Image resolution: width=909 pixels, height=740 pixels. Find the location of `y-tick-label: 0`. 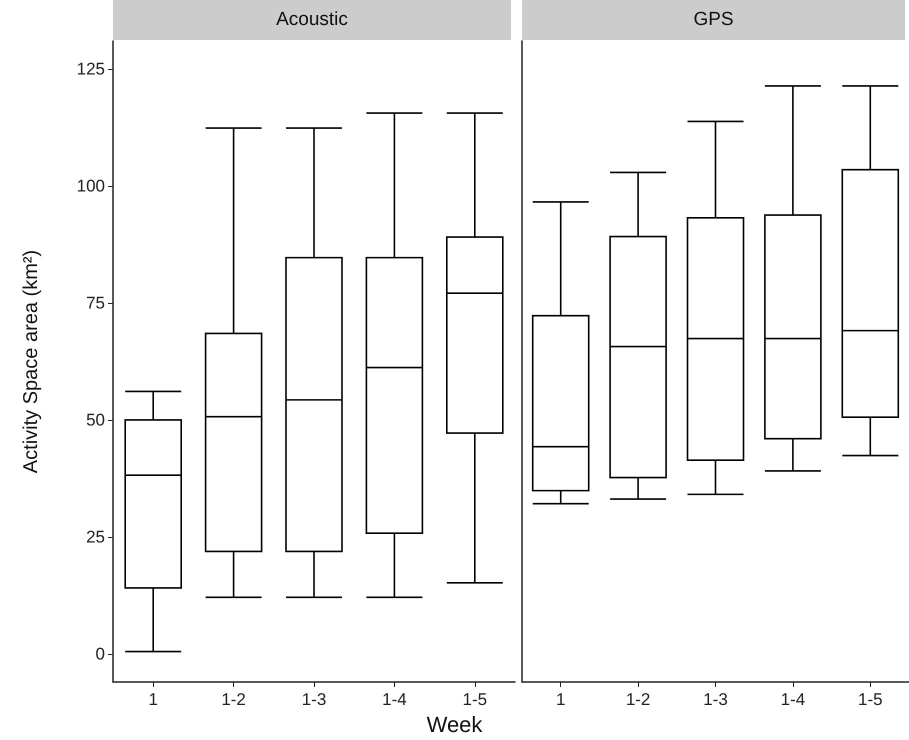

y-tick-label: 0 is located at coordinates (100, 654).